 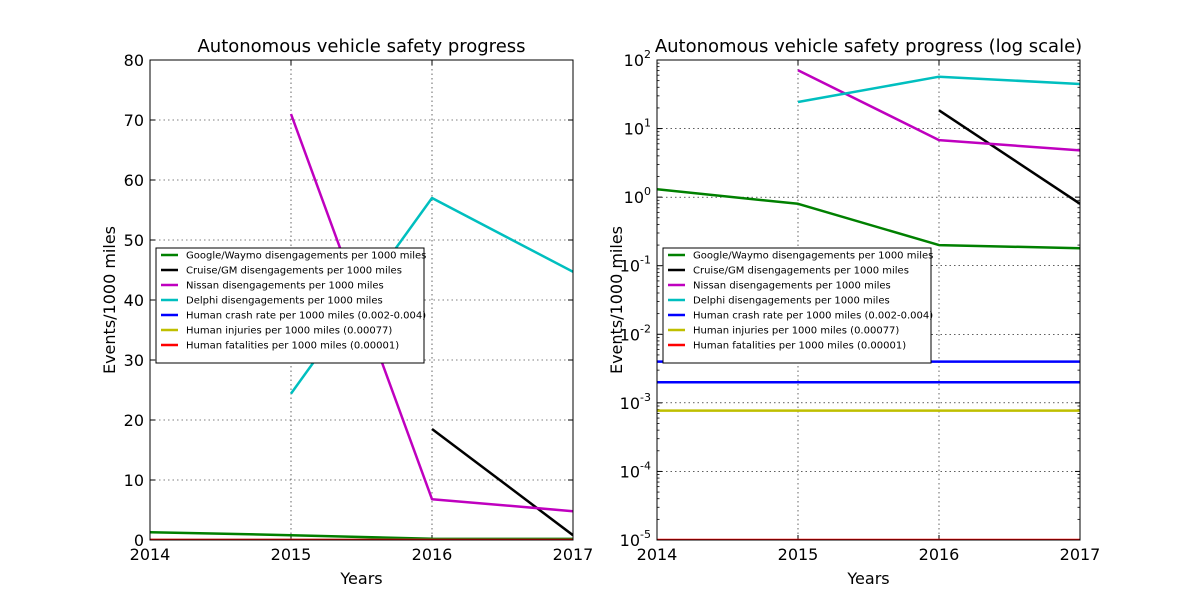 What do you see at coordinates (134, 360) in the screenshot?
I see `y-tick-label: 30` at bounding box center [134, 360].